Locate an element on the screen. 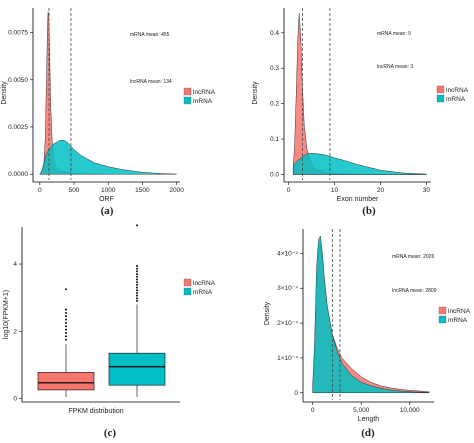 This screenshot has height=443, width=474. mean-annotation: mRNA mean: 2026 is located at coordinates (413, 257).